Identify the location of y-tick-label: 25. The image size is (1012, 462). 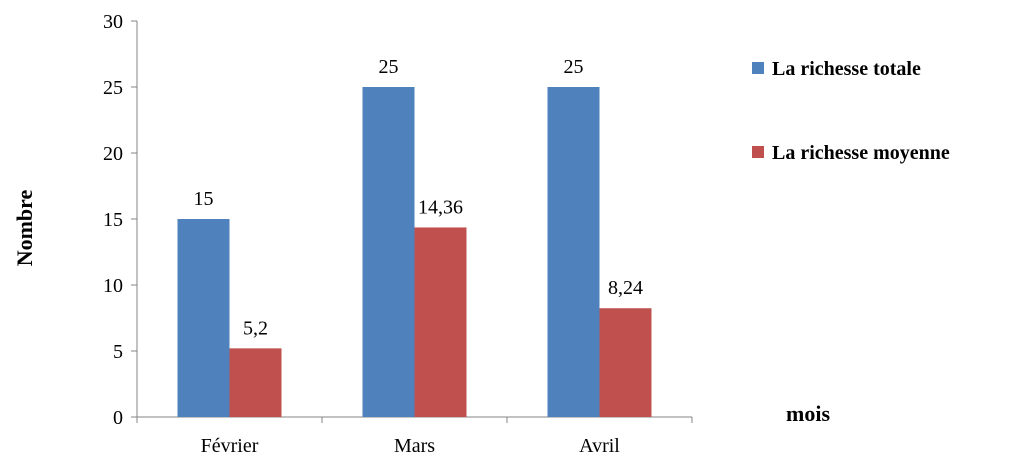
(113, 88).